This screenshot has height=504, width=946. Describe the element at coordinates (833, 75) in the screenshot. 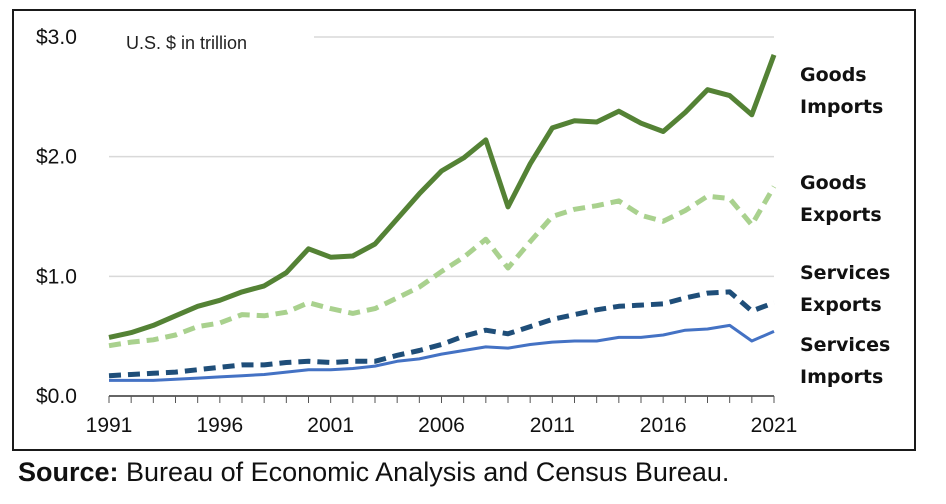

I see `legend-label-goods-imports-0: Goods` at that location.